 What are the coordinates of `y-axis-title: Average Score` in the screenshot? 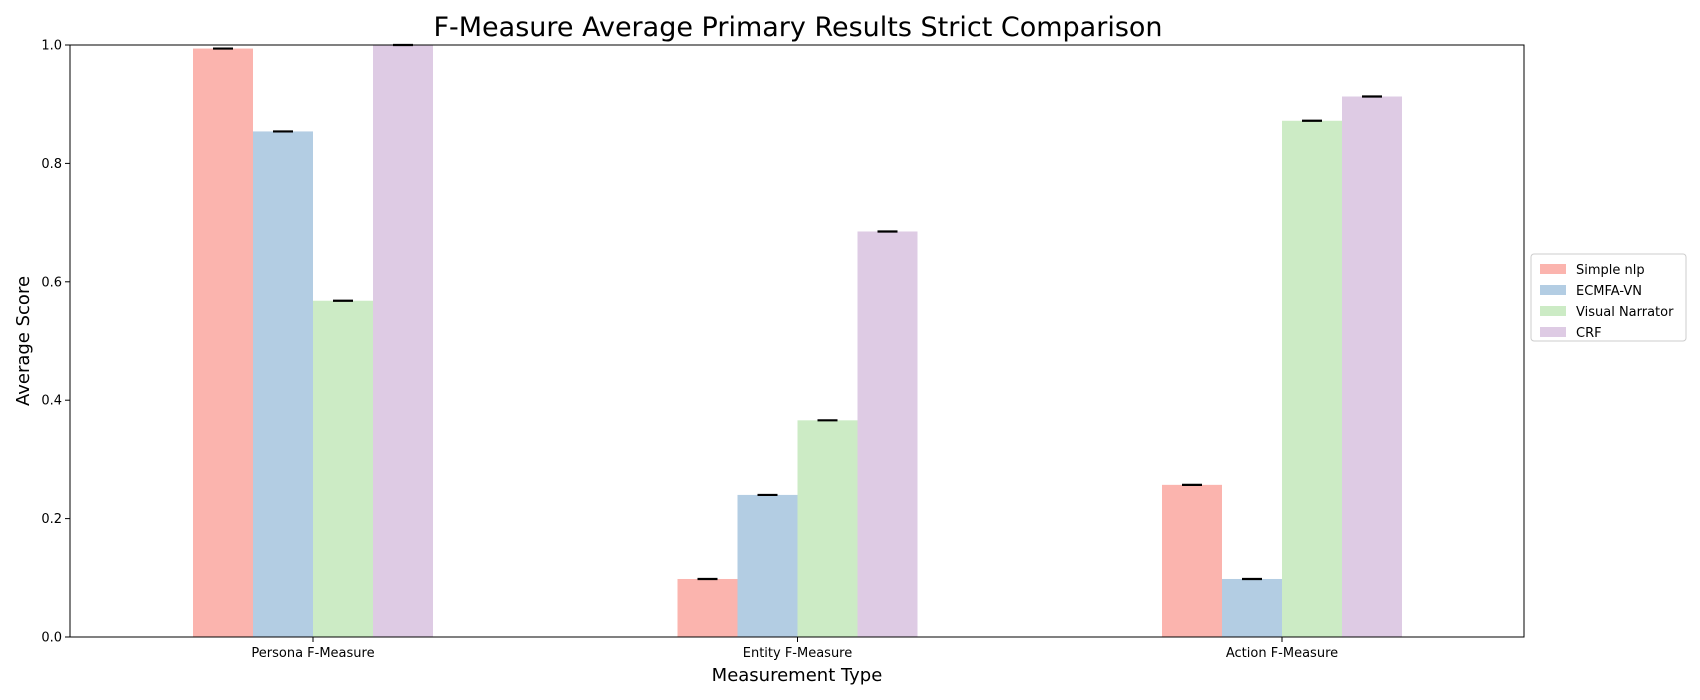 It's located at (23, 341).